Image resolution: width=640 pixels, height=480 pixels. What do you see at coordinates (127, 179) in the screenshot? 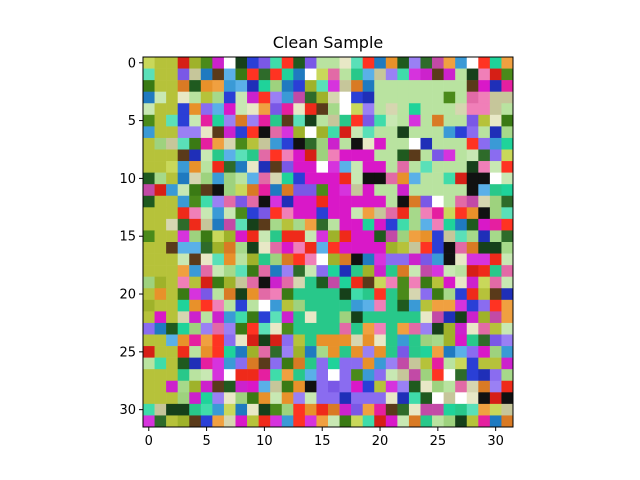
I see `y-tick-label: 10` at bounding box center [127, 179].